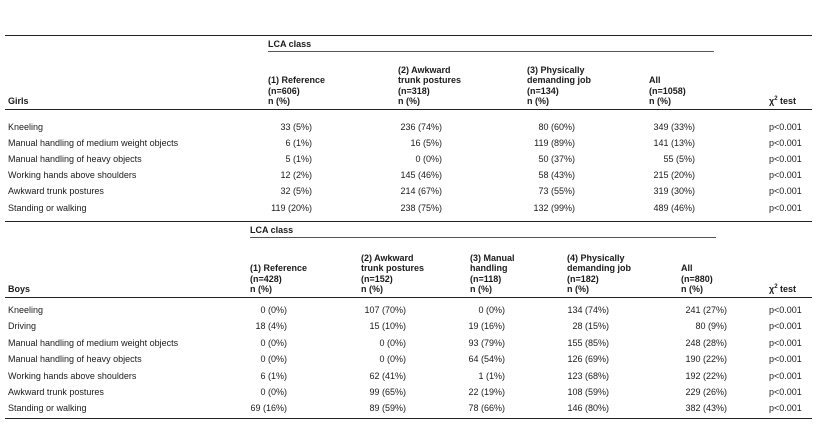  I want to click on girls-row-label: Awkward trunk postures, so click(56, 191).